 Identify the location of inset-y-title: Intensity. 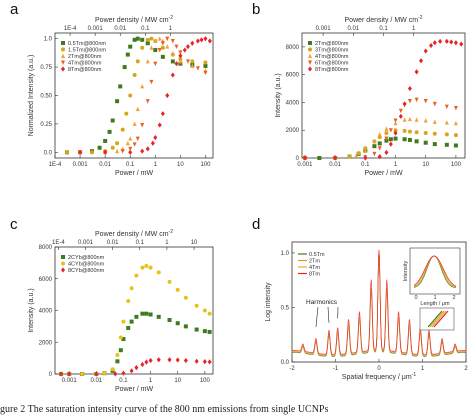
(406, 271).